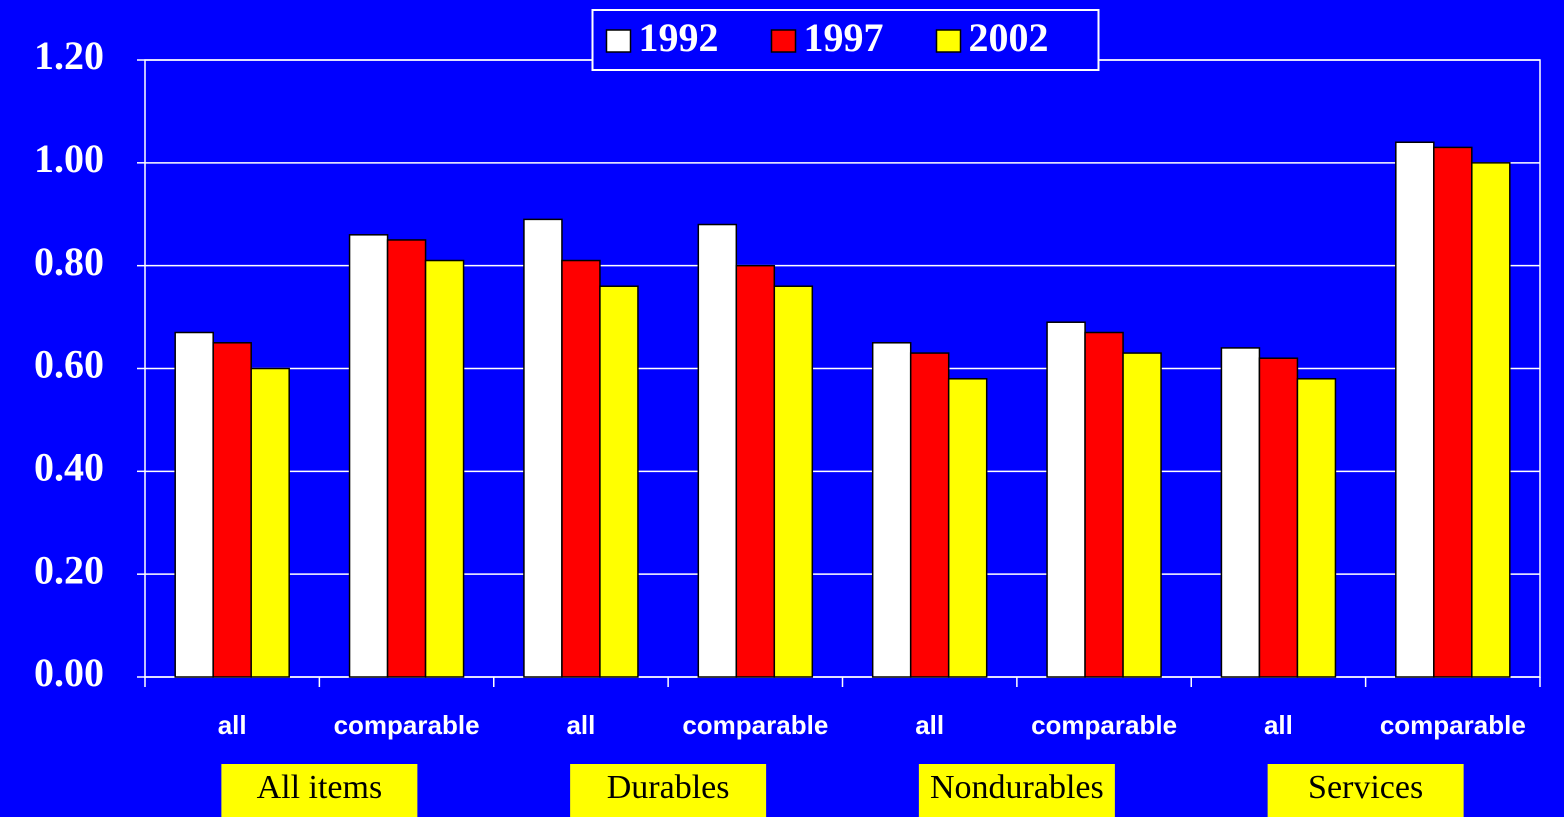 This screenshot has height=817, width=1564. I want to click on legend-label: 1992, so click(679, 37).